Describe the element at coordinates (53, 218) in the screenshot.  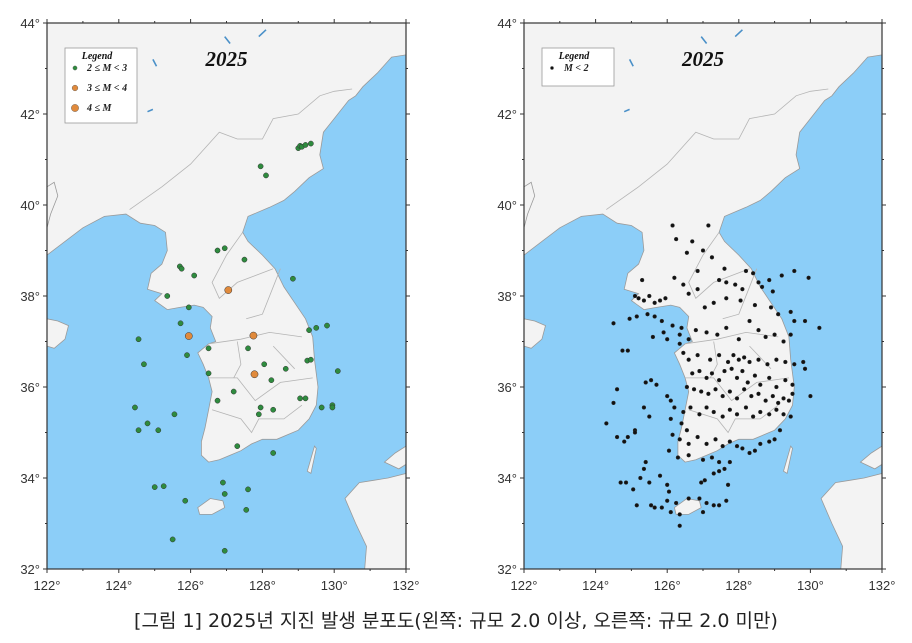
I see `land-liaodong` at that location.